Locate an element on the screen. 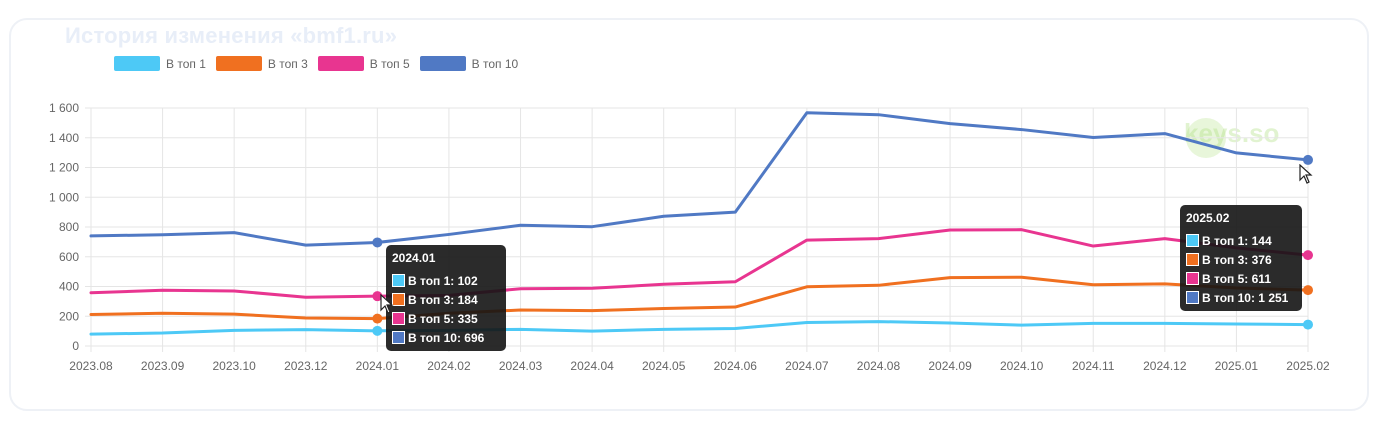  tooltip-row-text: В топ 3: 184 is located at coordinates (443, 299).